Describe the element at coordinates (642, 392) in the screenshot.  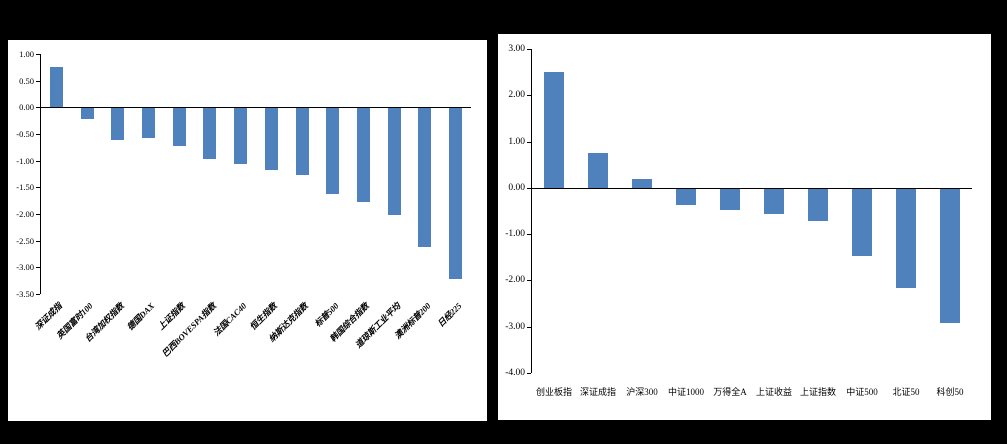
I see `category-label: 沪深300` at that location.